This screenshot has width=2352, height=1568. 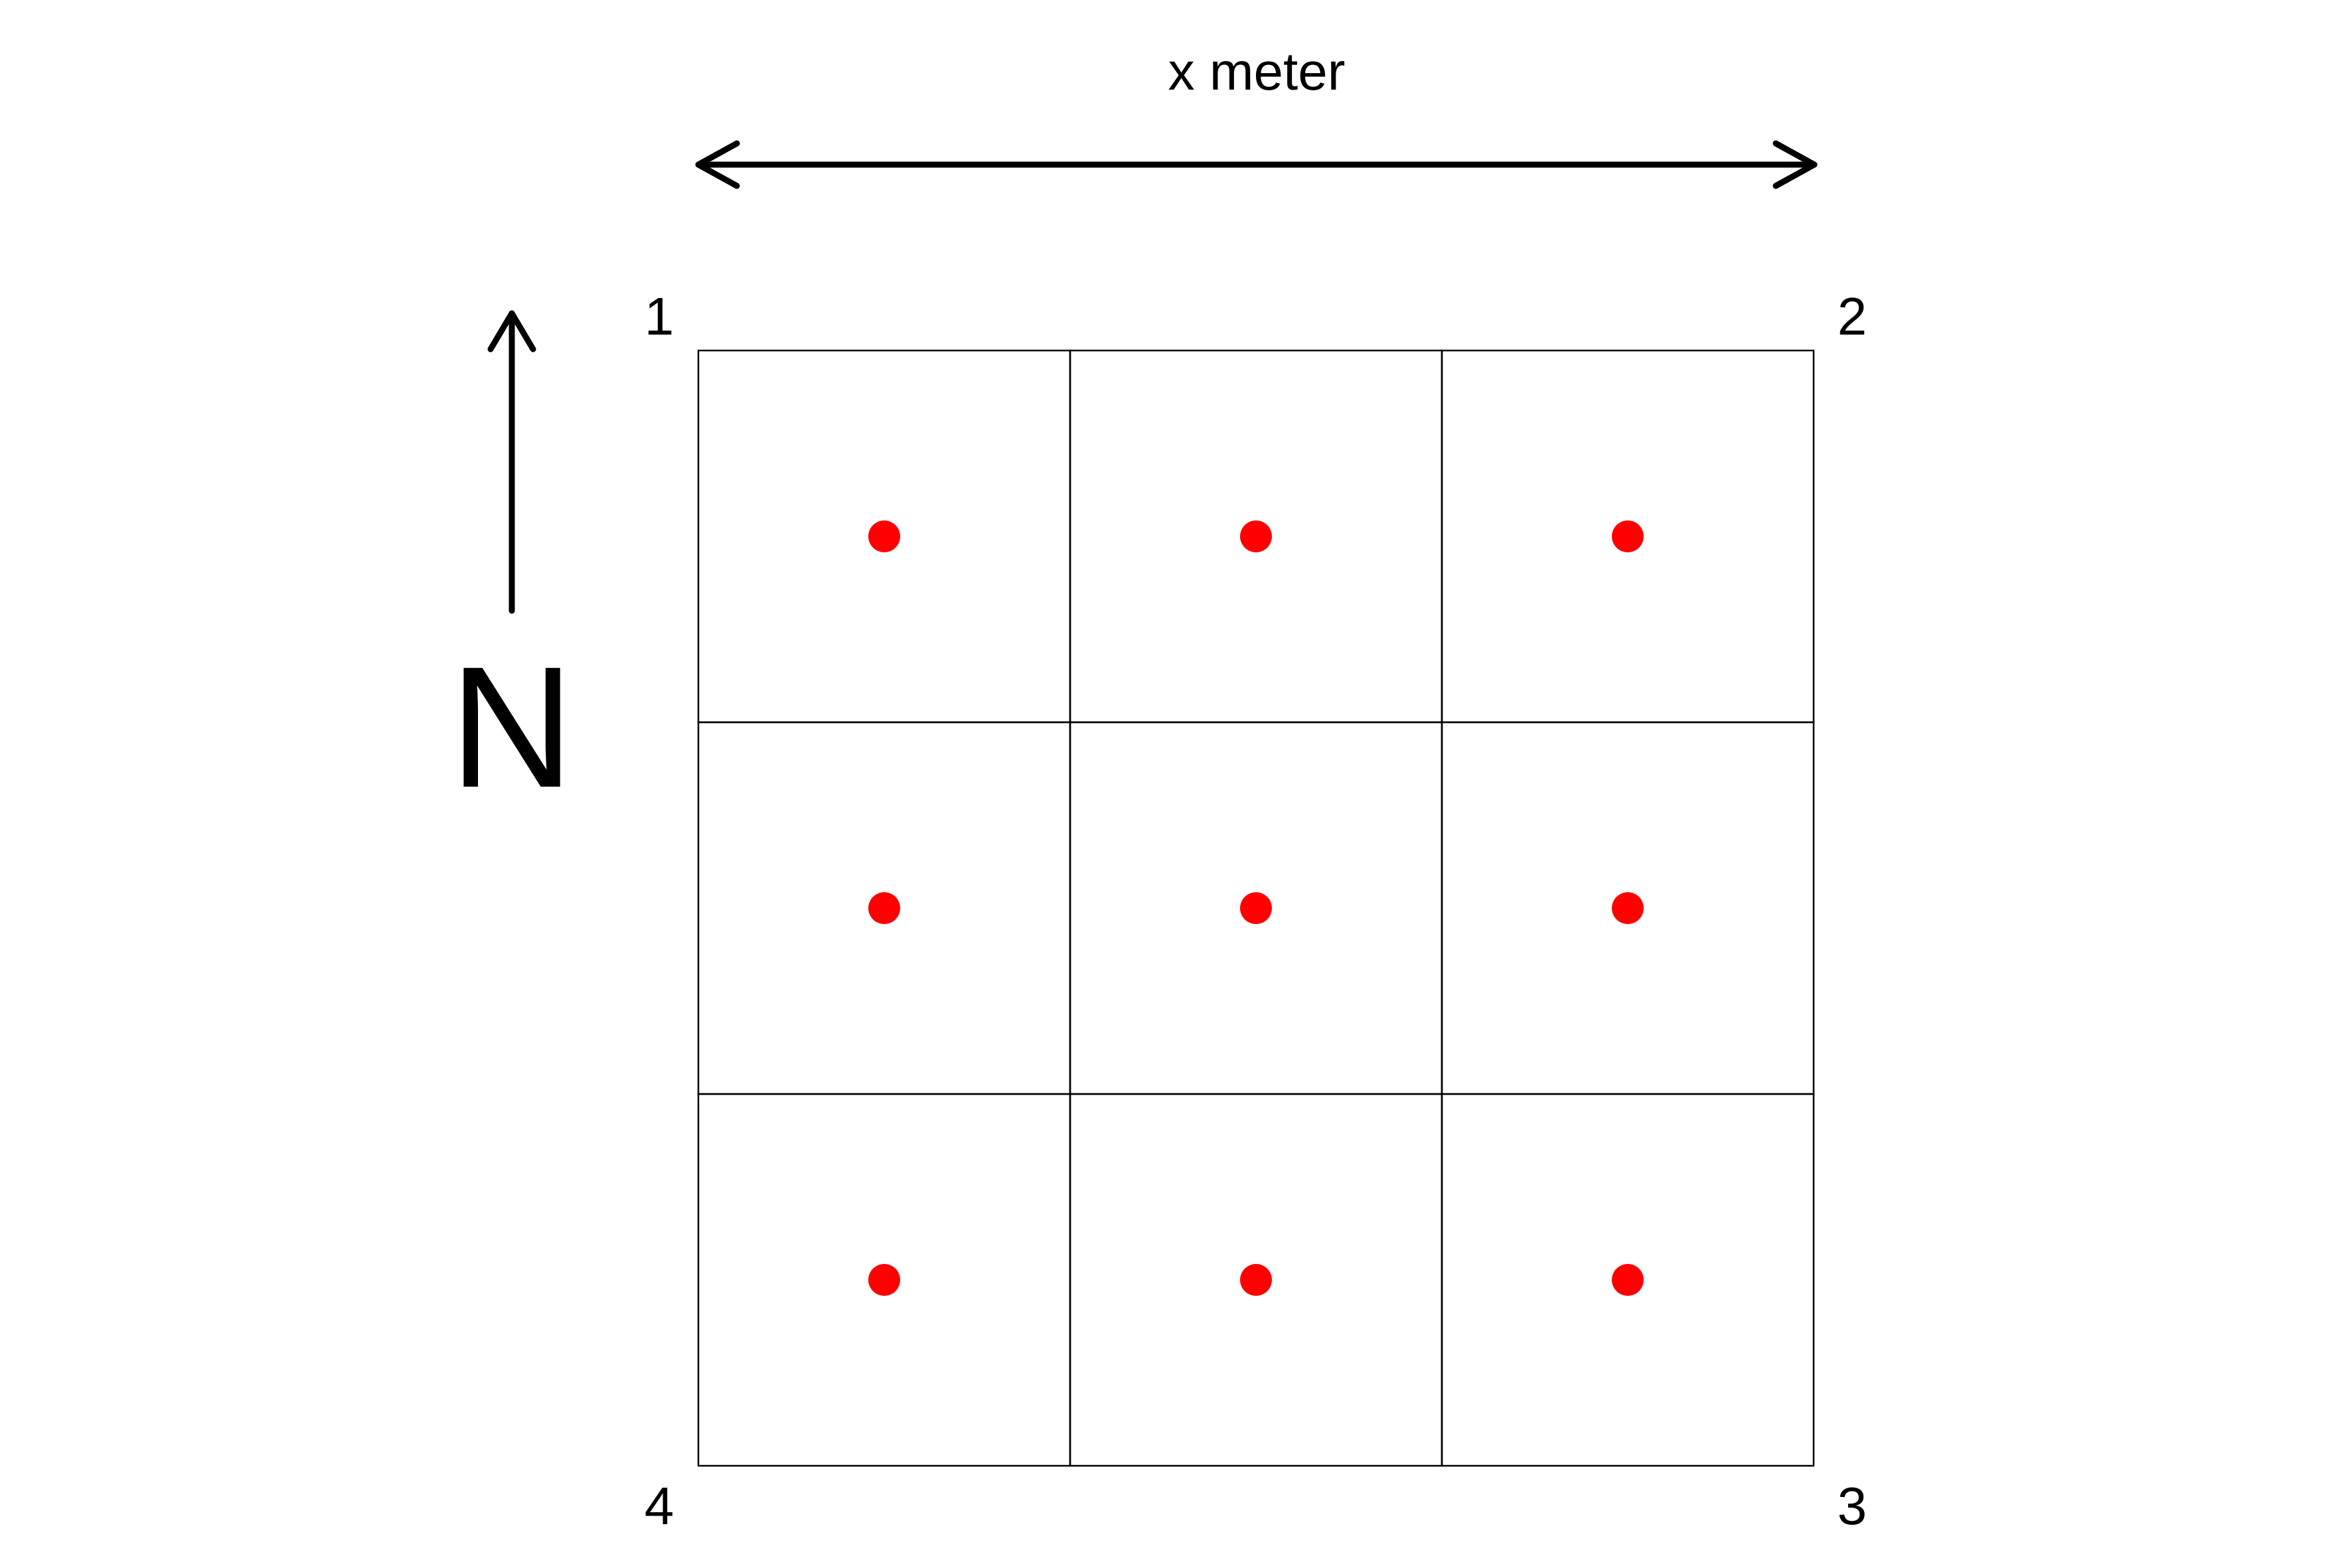 I want to click on corner-label-top-right: 2, so click(x=1853, y=317).